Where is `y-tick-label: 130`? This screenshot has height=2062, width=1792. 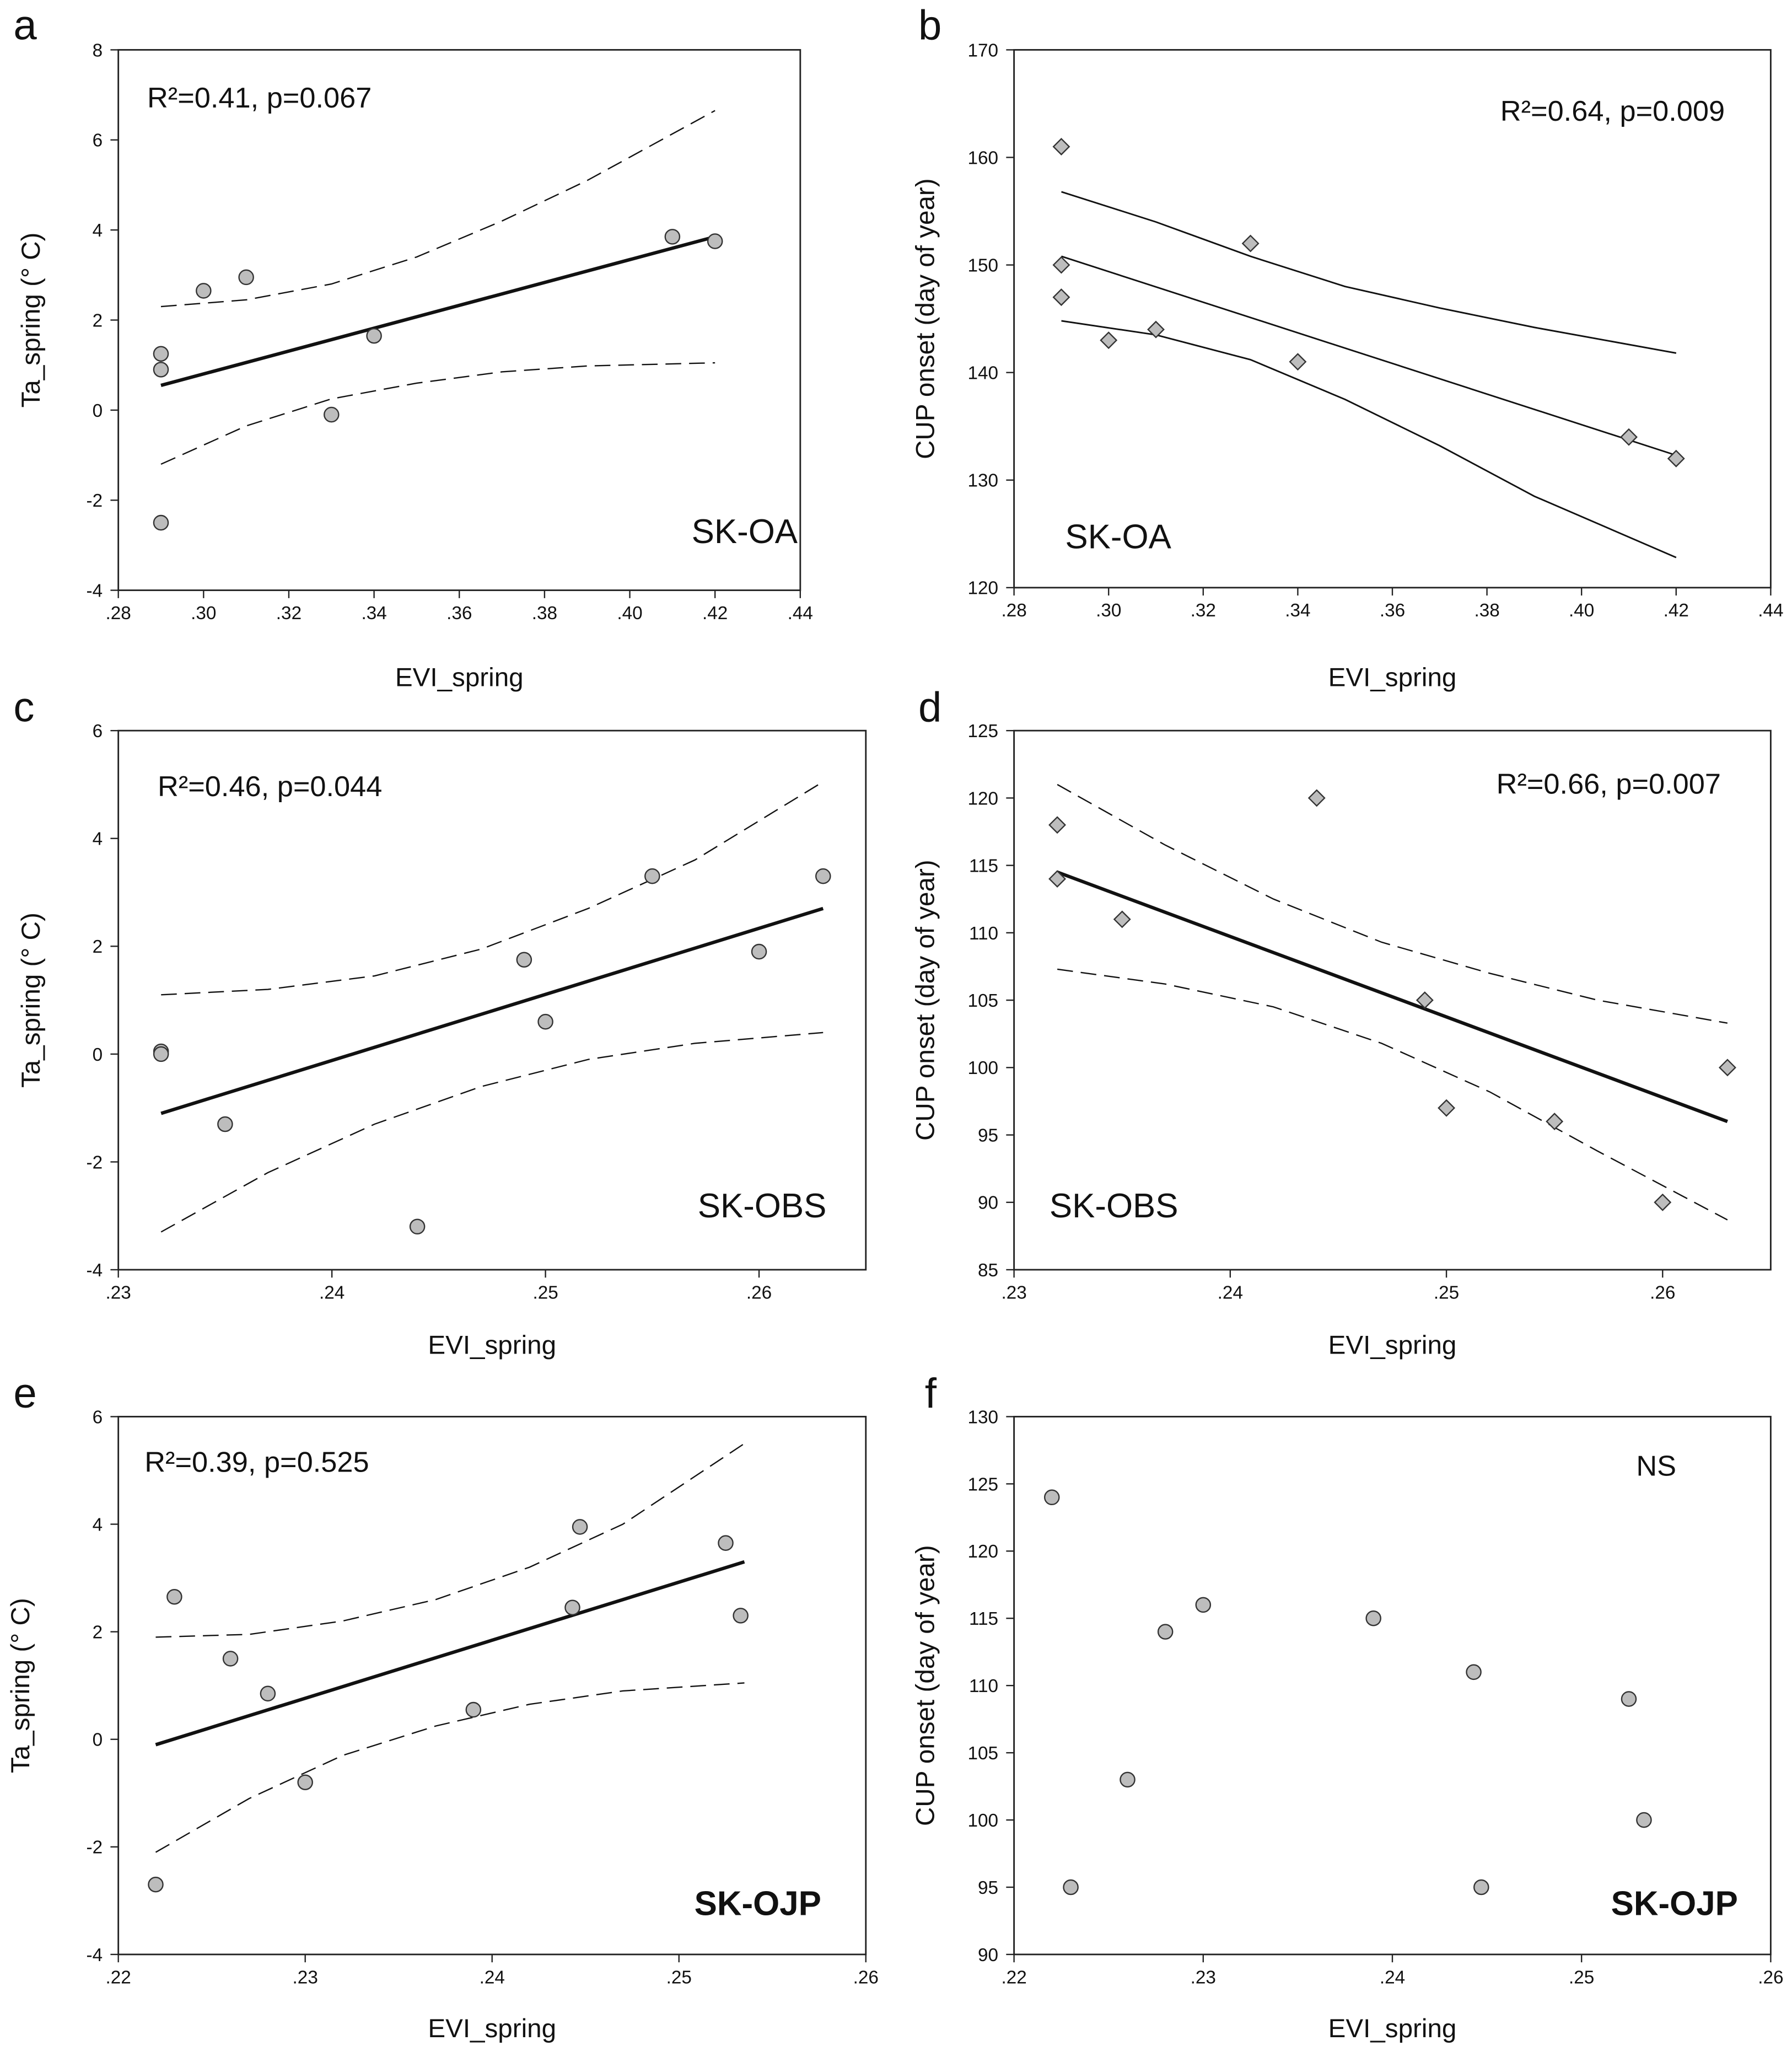
y-tick-label: 130 is located at coordinates (983, 481).